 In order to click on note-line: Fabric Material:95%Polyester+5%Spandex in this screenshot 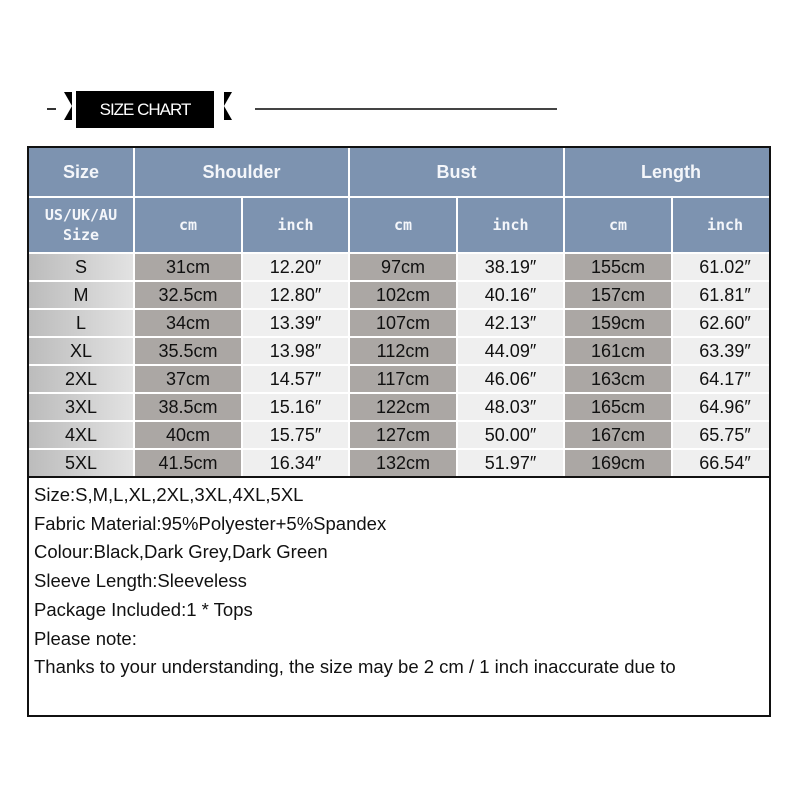, I will do `click(210, 523)`.